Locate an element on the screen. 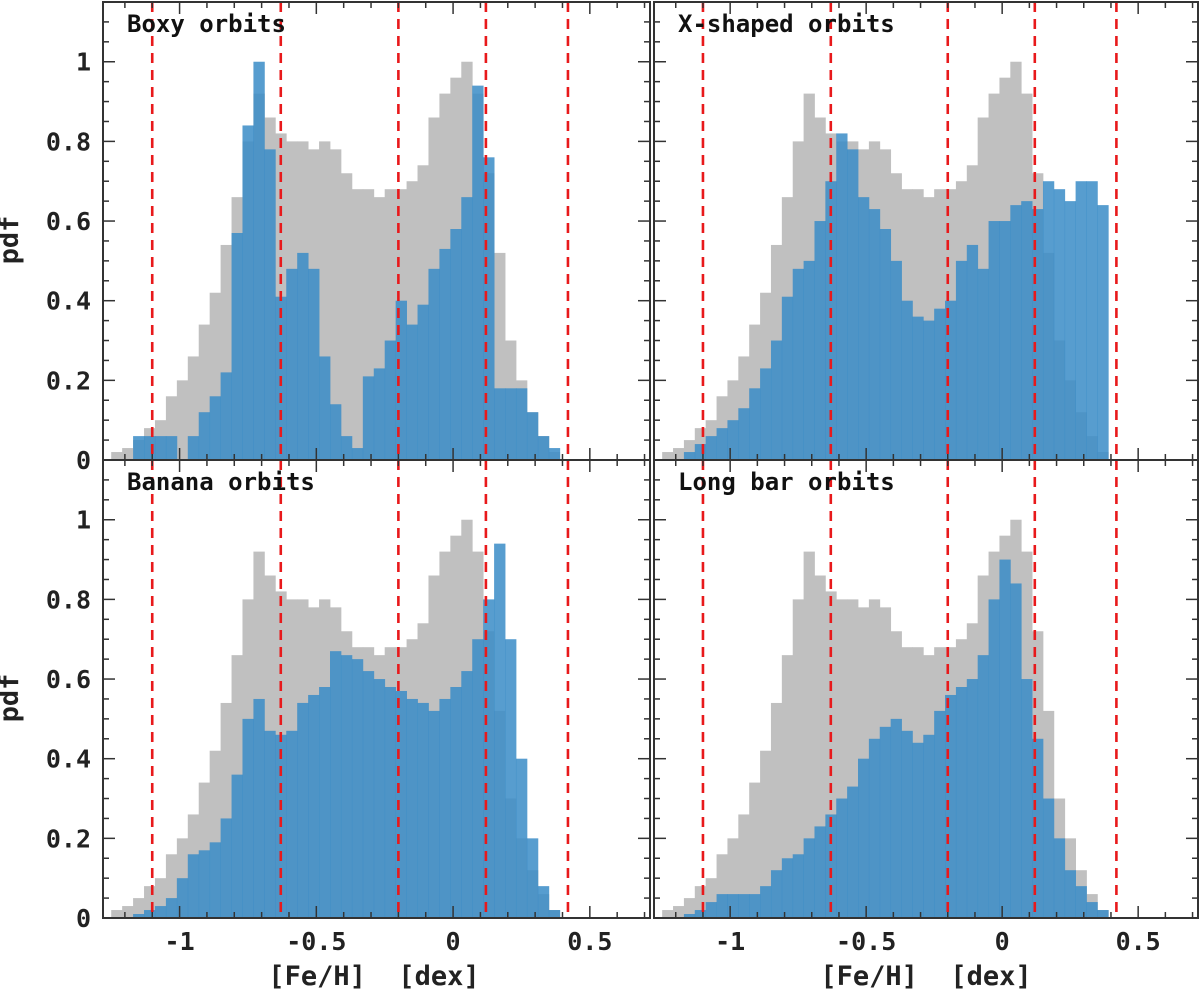 The width and height of the screenshot is (1200, 997). y-tick-label: 0.6 is located at coordinates (68, 221).